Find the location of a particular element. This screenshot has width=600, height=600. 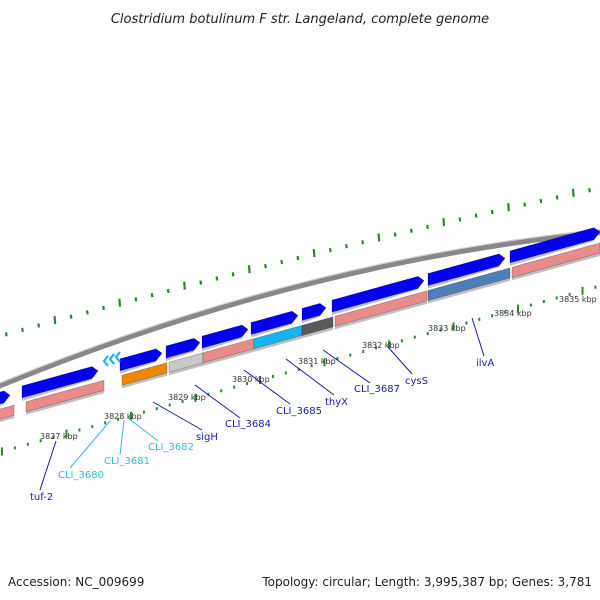

gene-label-thyx: thyX is located at coordinates (336, 402).